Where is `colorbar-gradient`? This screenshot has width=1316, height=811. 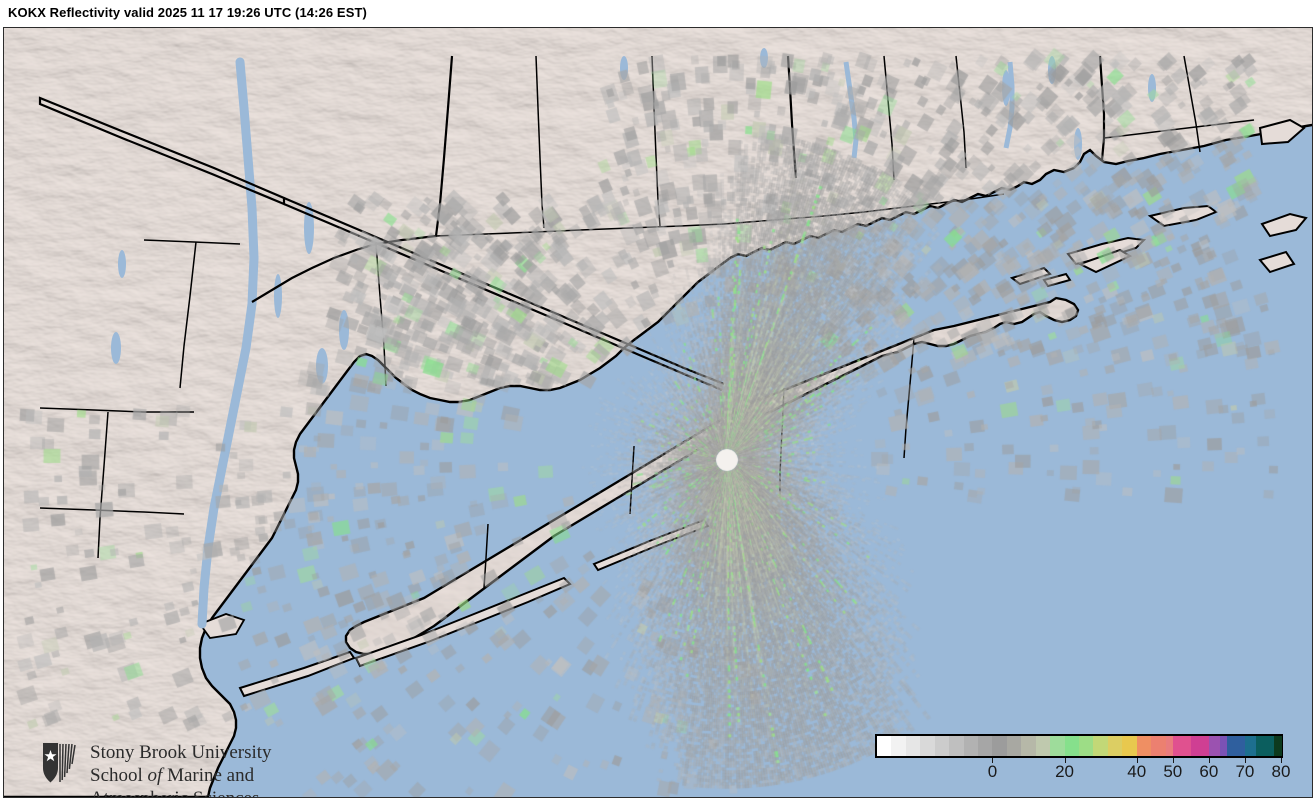 colorbar-gradient is located at coordinates (1079, 746).